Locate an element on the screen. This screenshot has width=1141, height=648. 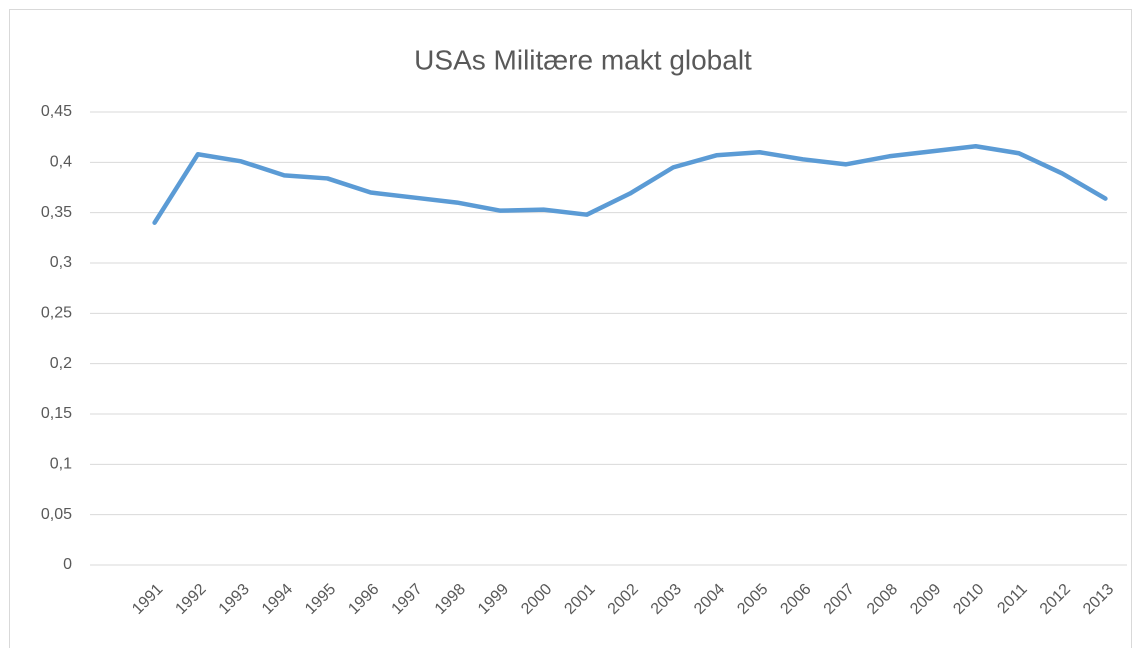
y-tick-label: 0 is located at coordinates (67, 564).